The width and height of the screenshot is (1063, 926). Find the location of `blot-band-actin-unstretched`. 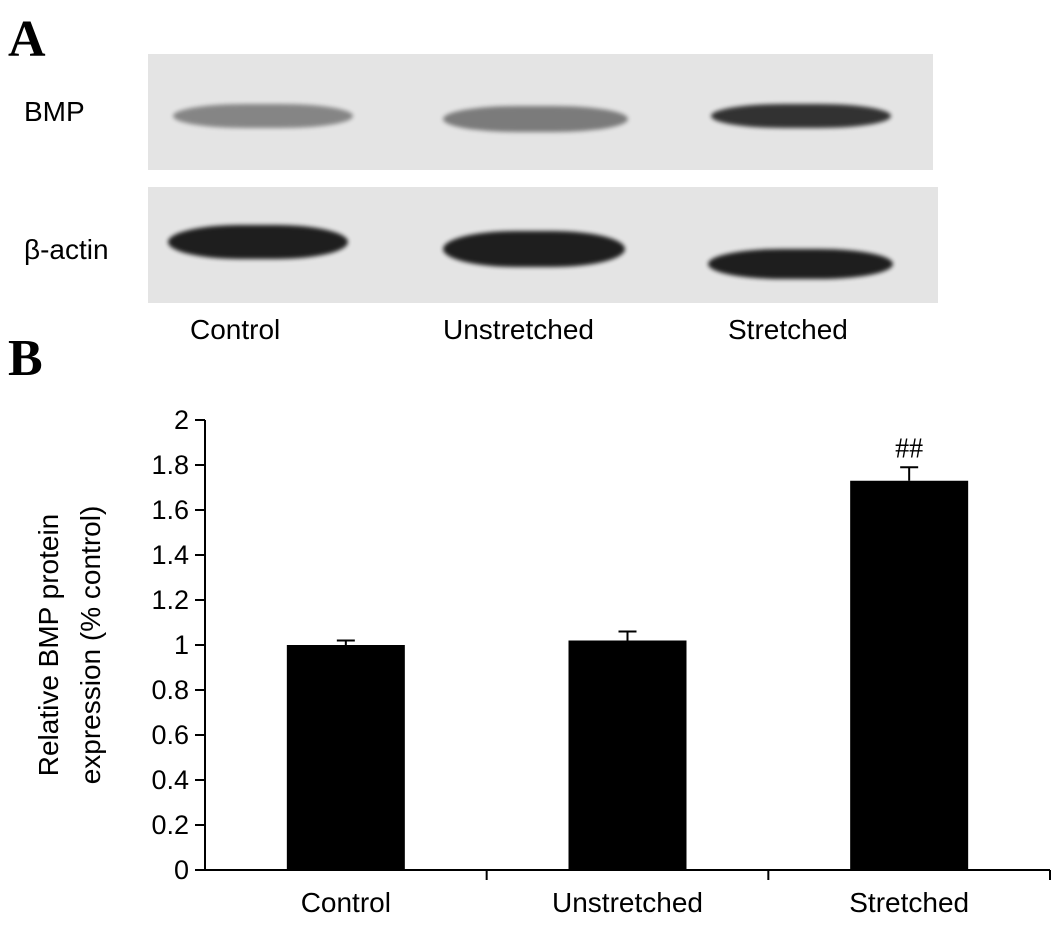

blot-band-actin-unstretched is located at coordinates (534, 249).